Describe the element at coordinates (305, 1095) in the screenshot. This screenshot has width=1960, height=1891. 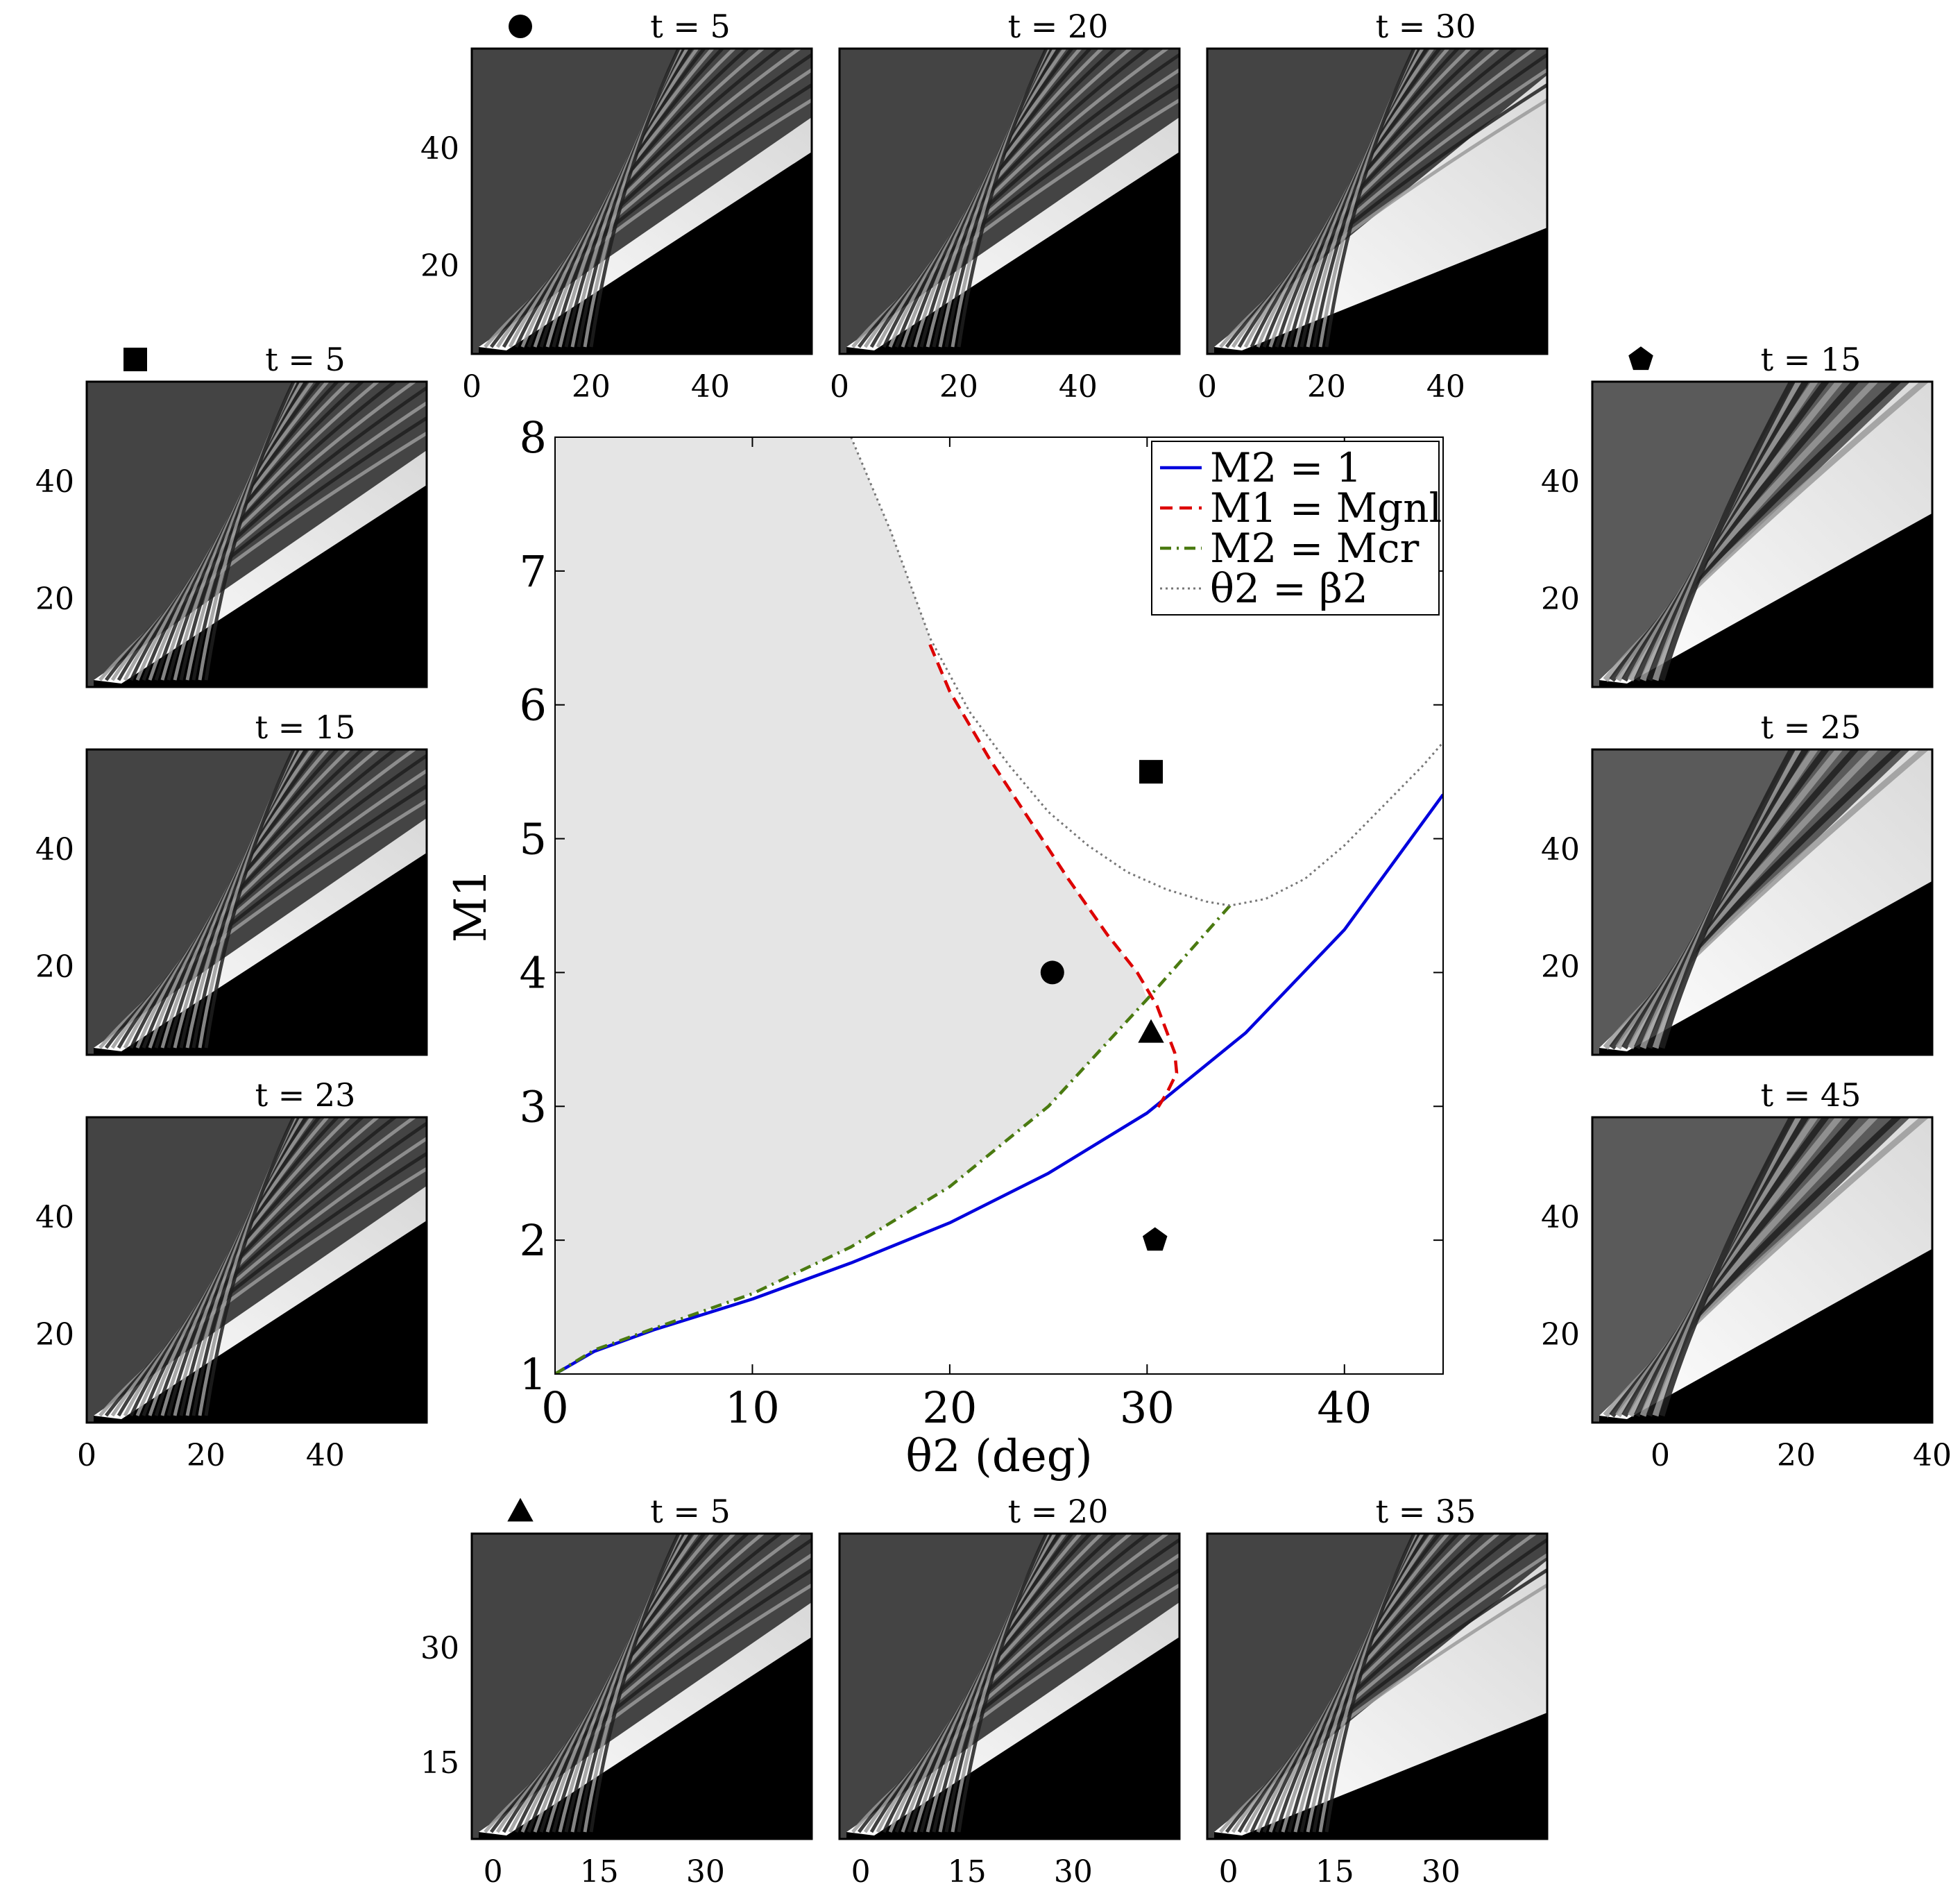
I see `panel-title: t = 23` at that location.